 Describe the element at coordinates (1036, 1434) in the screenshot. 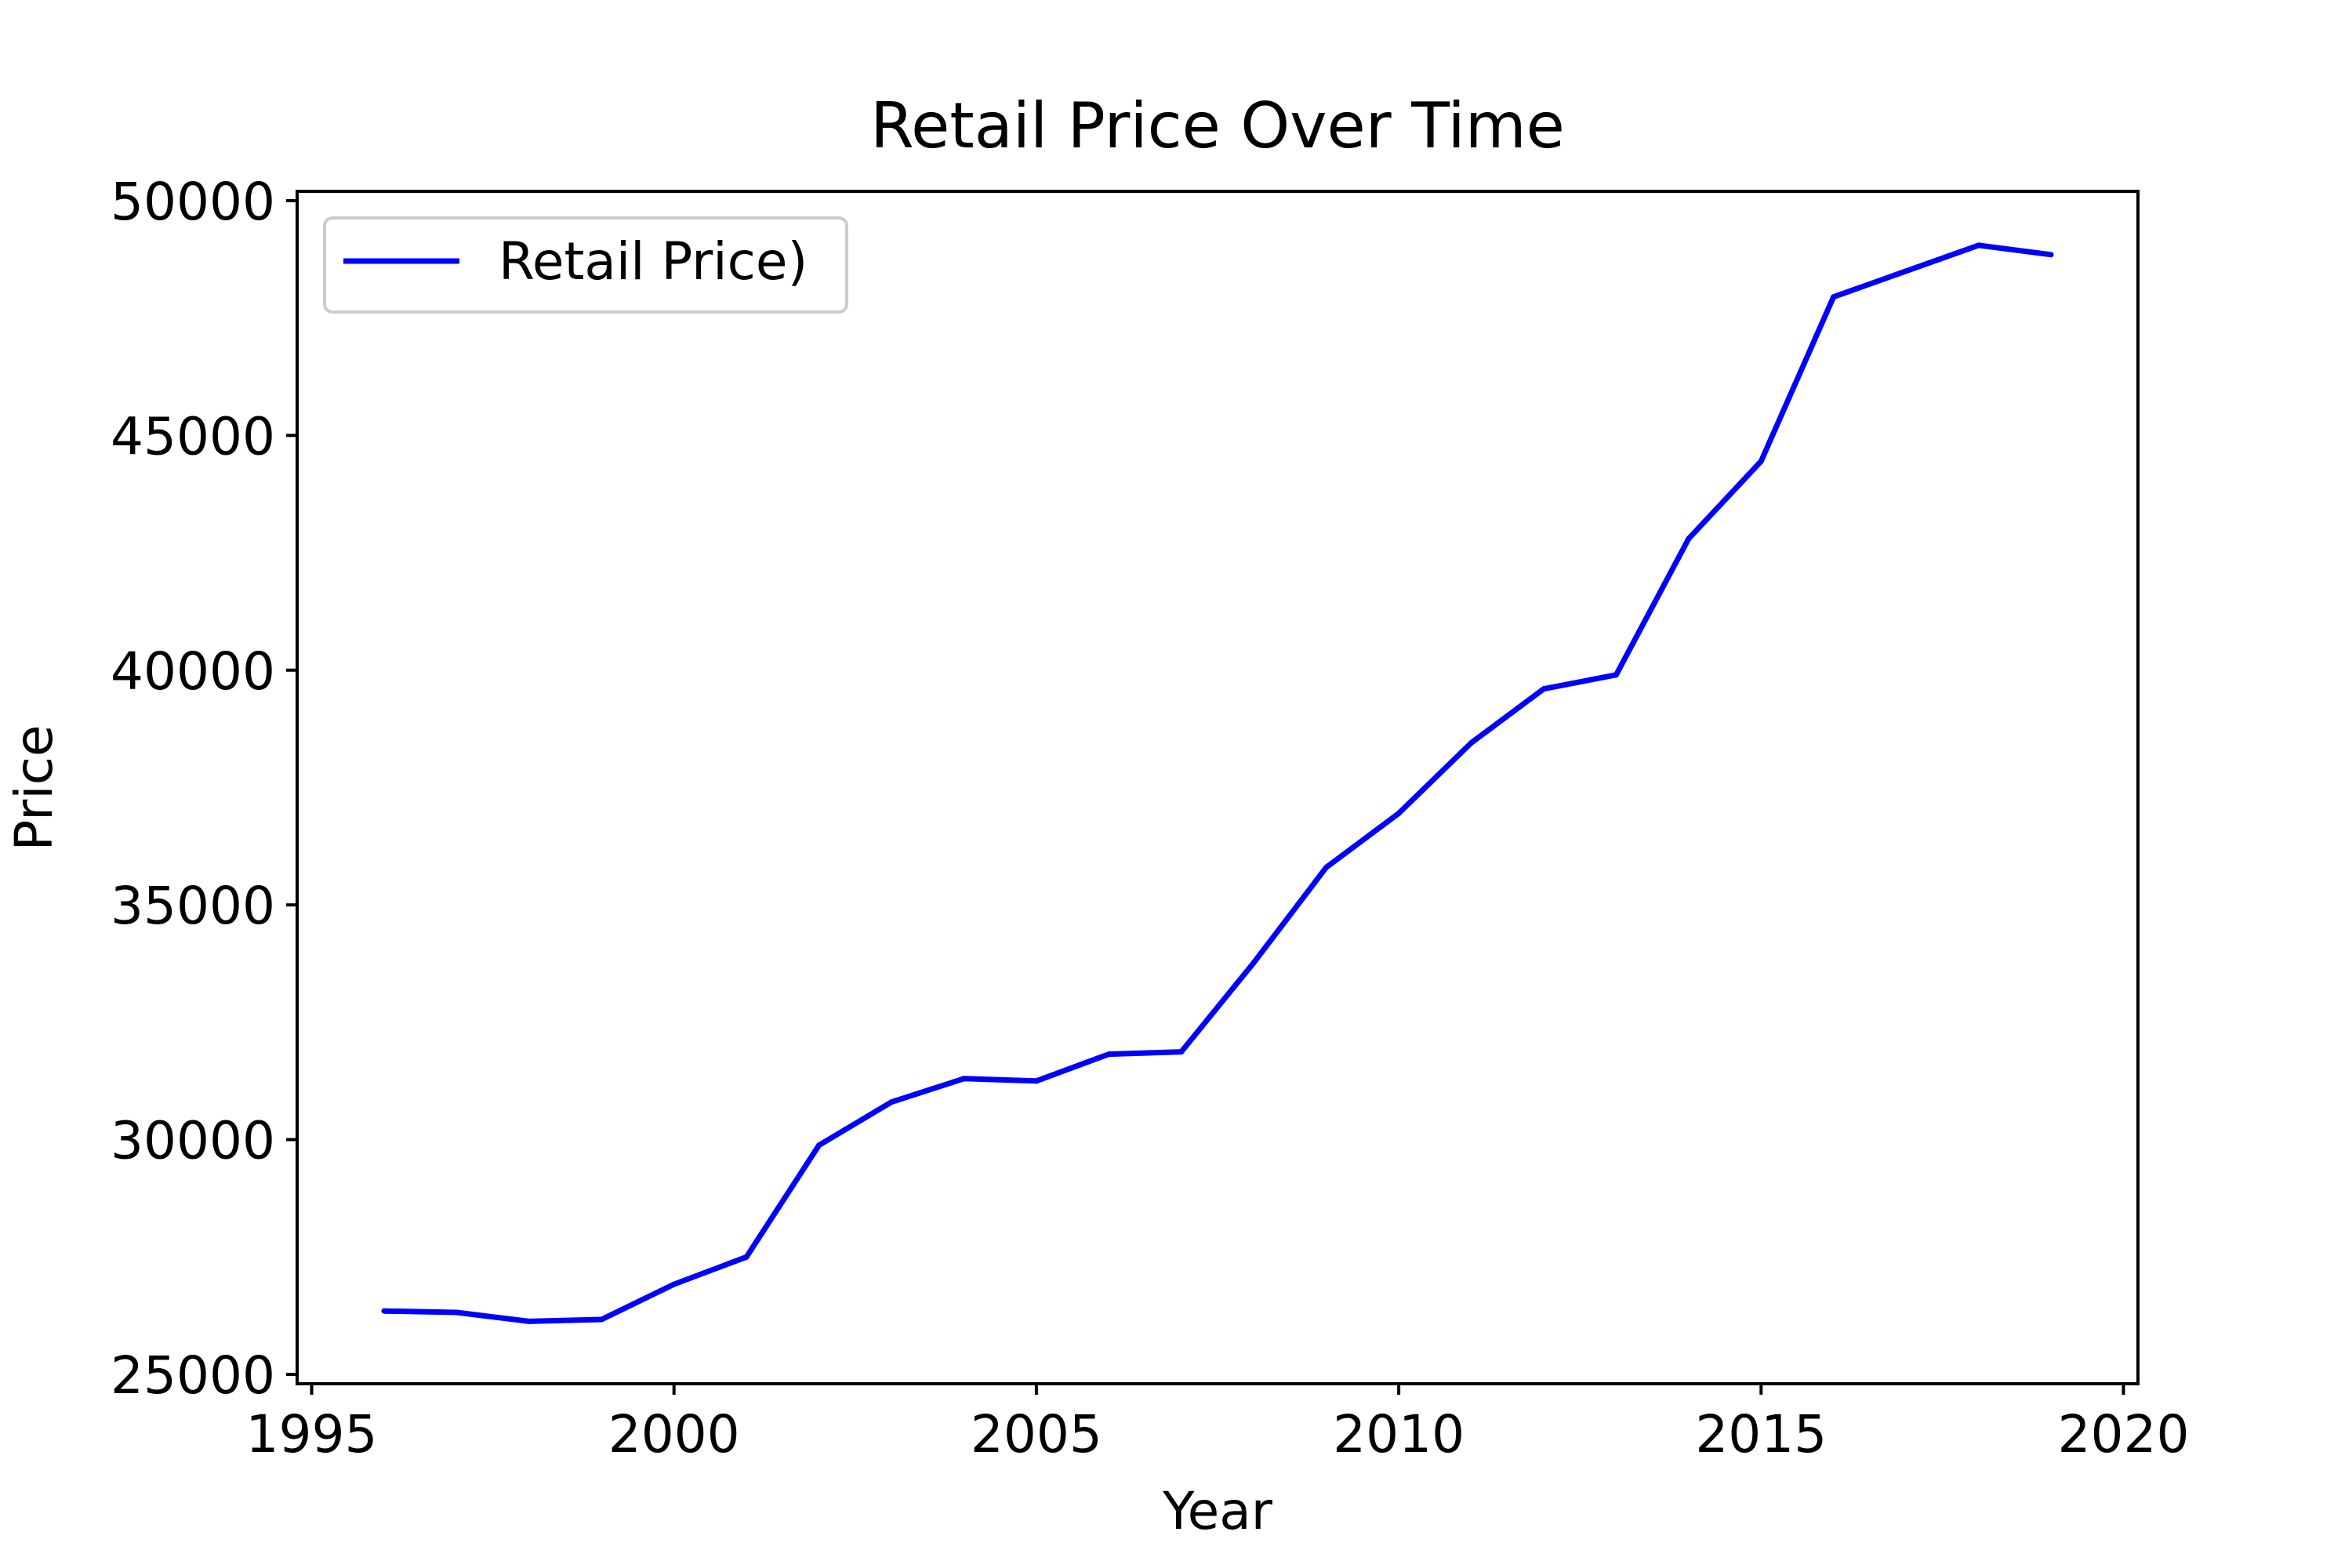

I see `x-tick-label: 2005` at that location.